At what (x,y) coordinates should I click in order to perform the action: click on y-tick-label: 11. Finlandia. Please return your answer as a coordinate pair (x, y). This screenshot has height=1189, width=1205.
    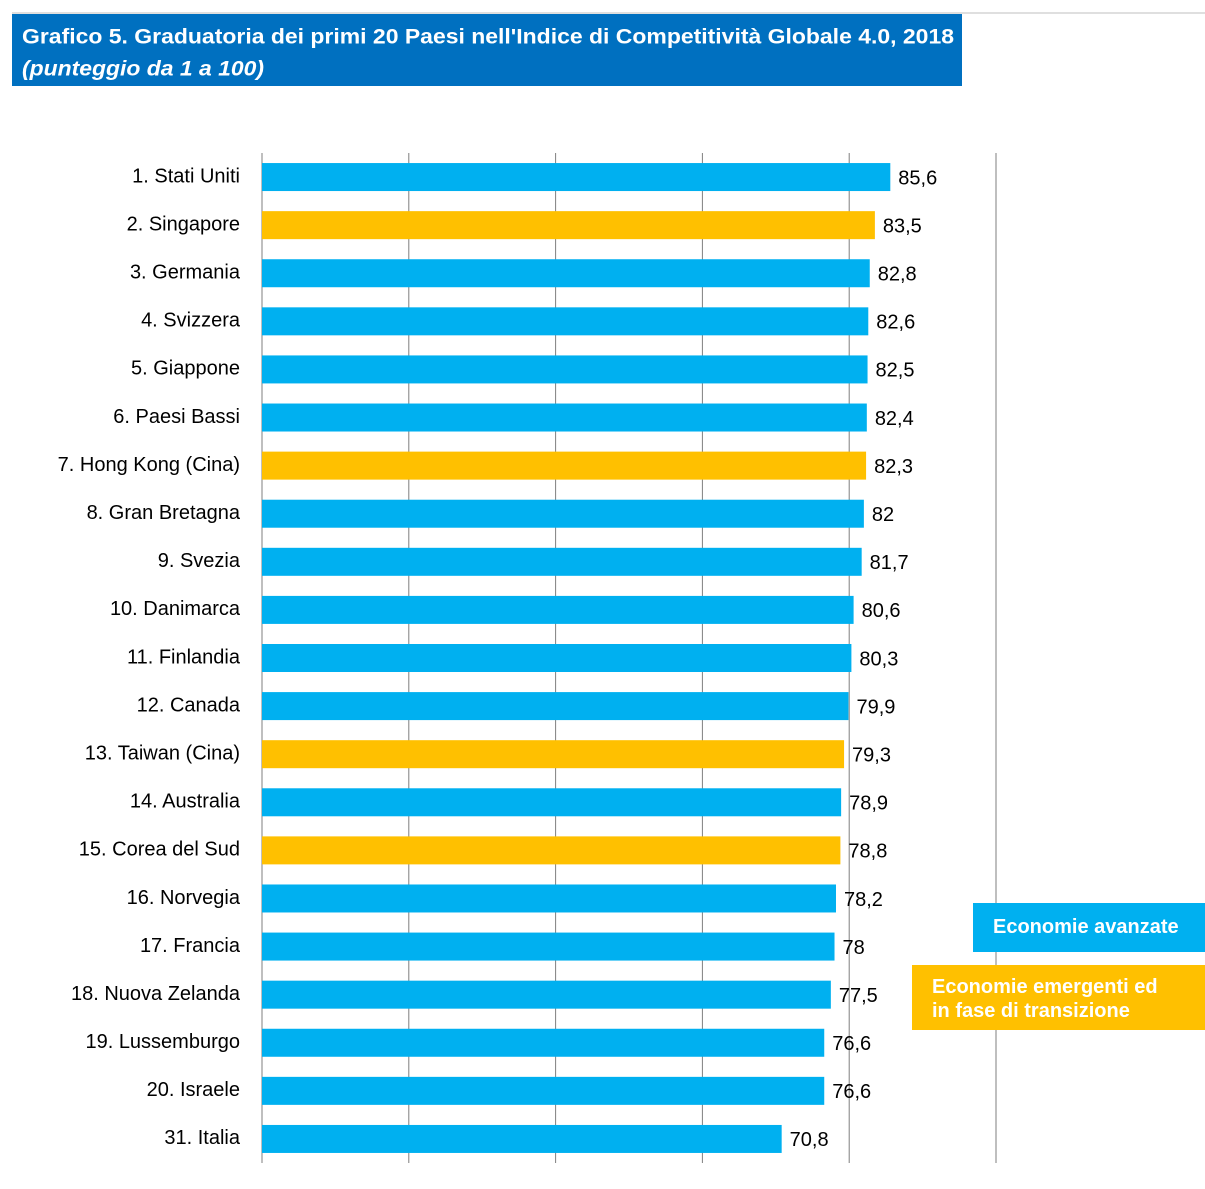
    Looking at the image, I should click on (184, 657).